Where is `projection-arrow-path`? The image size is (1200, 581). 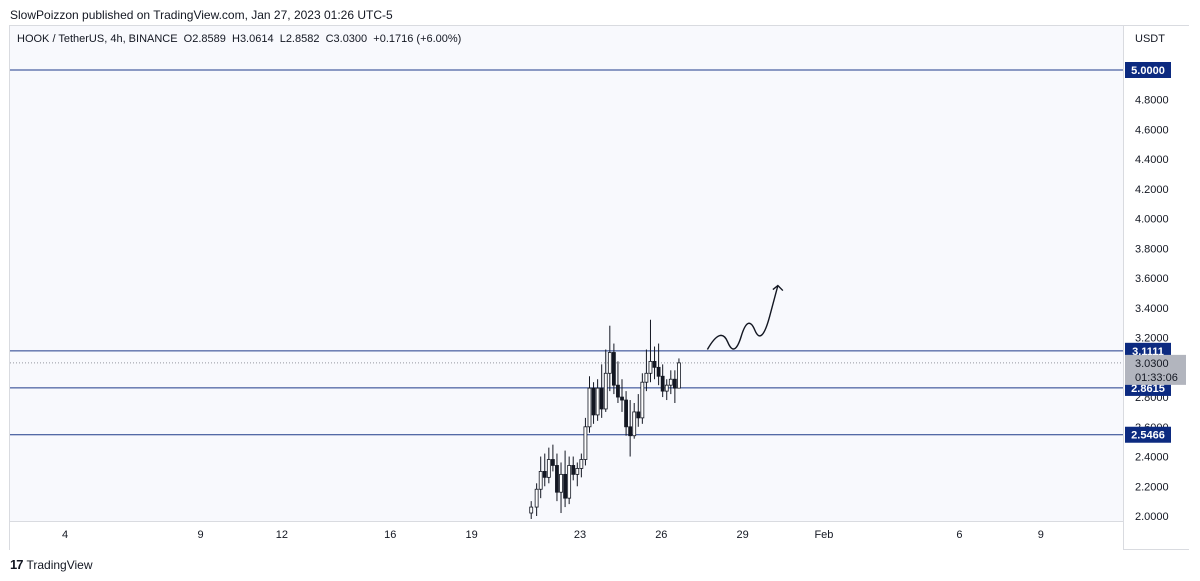 projection-arrow-path is located at coordinates (742, 317).